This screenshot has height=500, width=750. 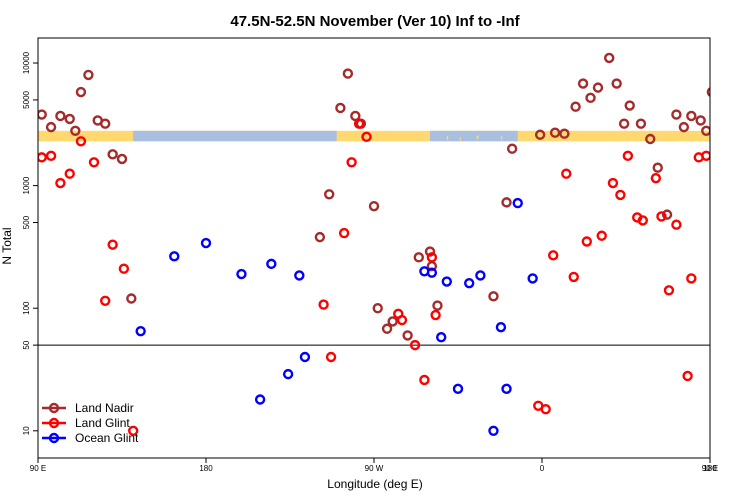 I want to click on y-tick-label: 100, so click(x=26, y=308).